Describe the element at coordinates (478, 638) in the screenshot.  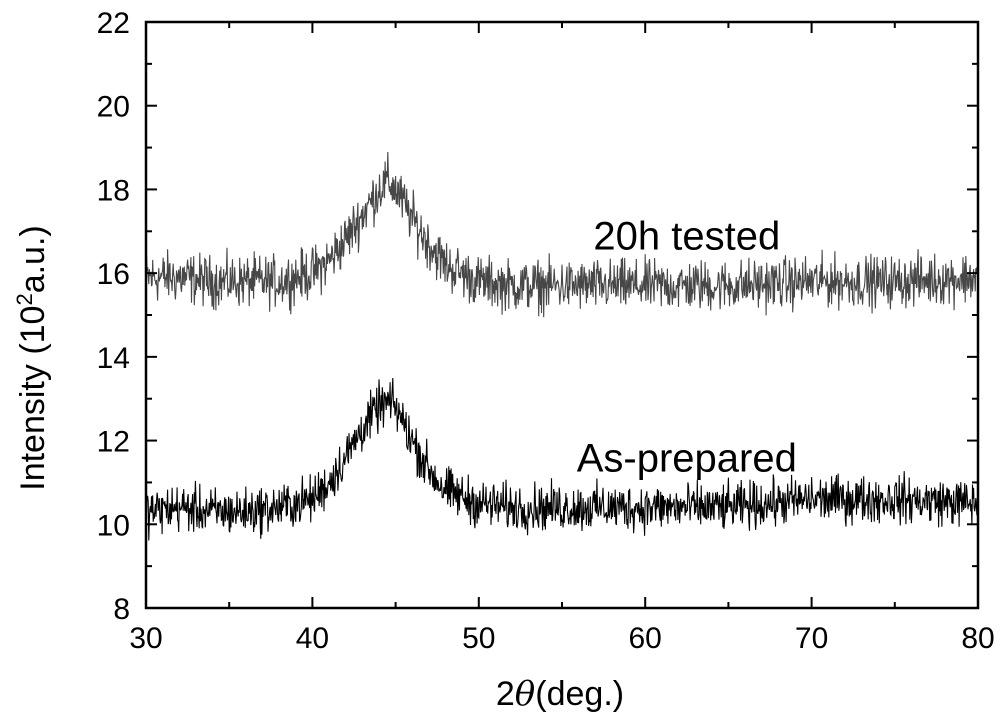
I see `x-tick-label: 50` at that location.